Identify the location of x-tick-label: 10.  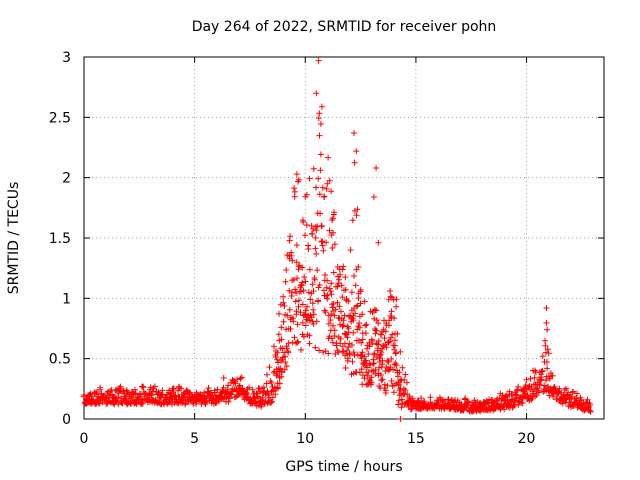
(305, 439).